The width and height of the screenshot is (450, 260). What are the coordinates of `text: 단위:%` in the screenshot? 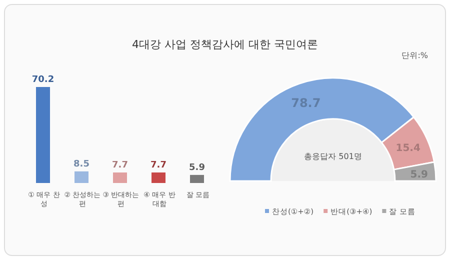 It's located at (415, 55).